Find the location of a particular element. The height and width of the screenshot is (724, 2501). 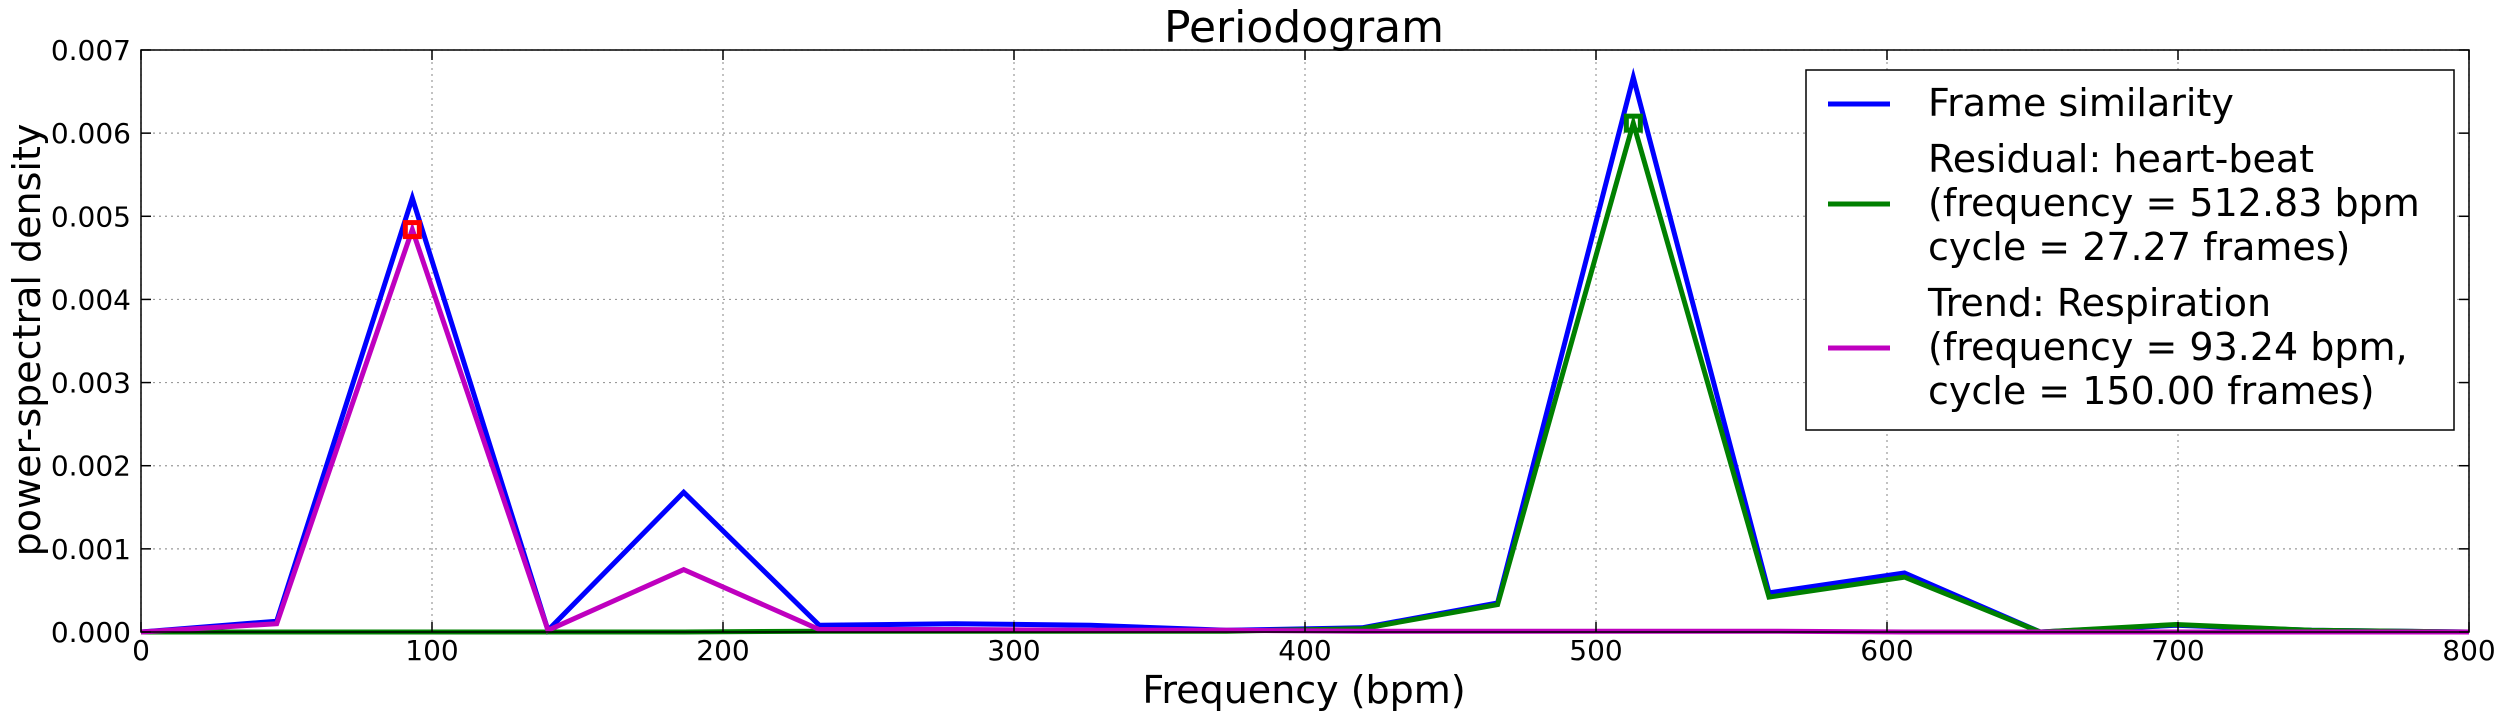

y-tick-label: 0.005 is located at coordinates (91, 216).